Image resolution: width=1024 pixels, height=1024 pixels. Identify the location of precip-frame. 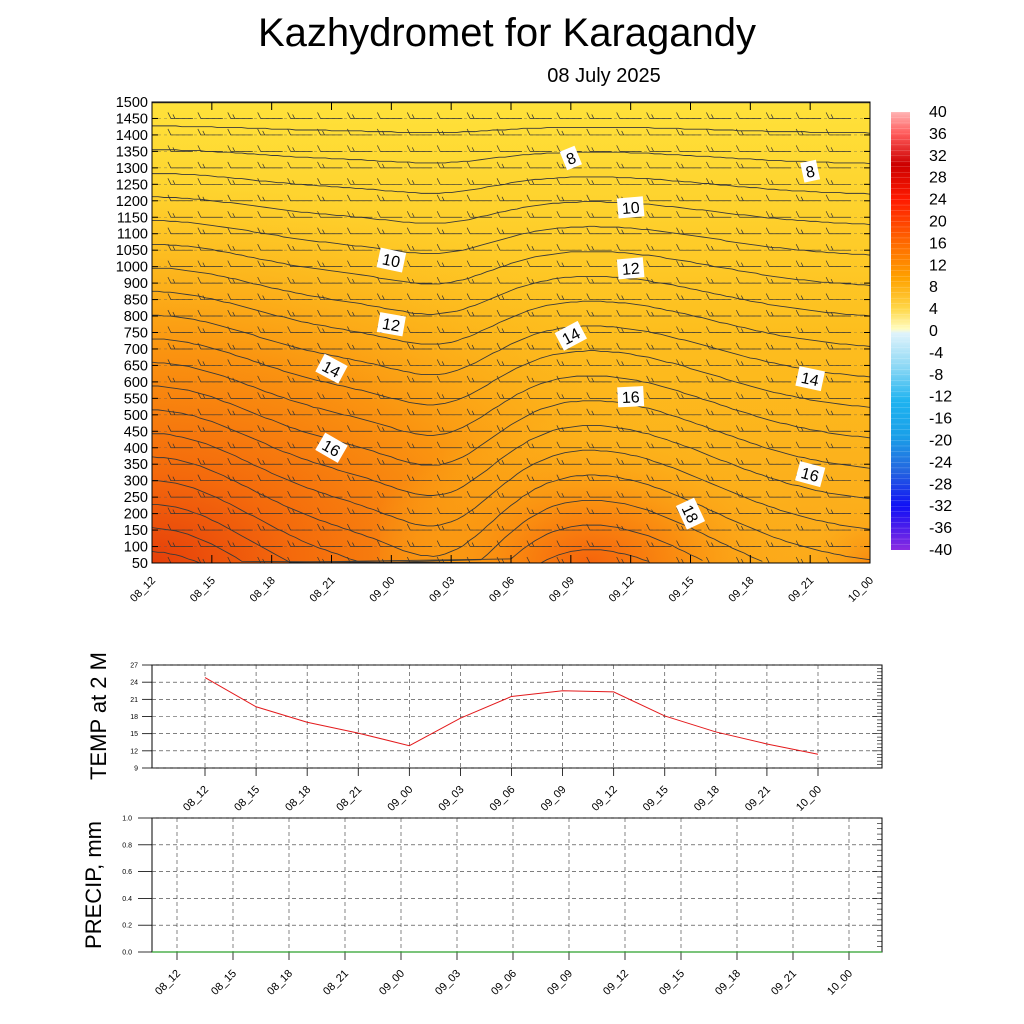
(517, 885).